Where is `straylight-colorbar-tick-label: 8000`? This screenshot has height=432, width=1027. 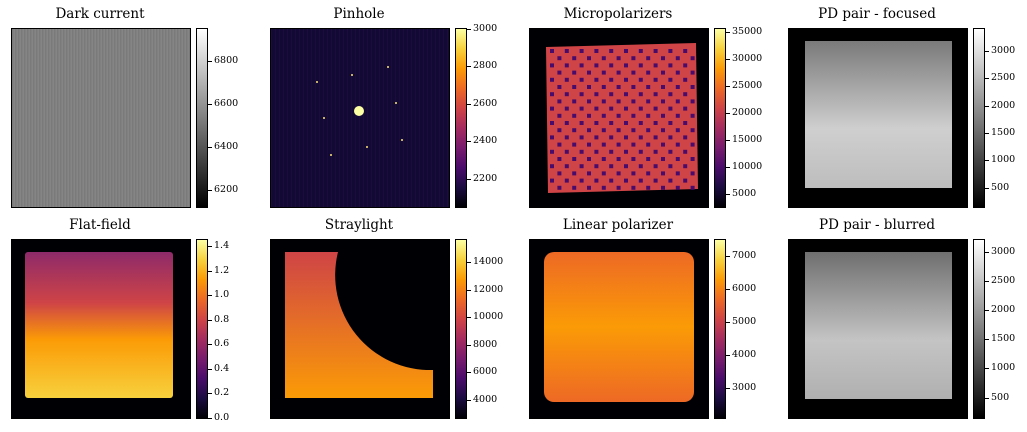 straylight-colorbar-tick-label: 8000 is located at coordinates (485, 344).